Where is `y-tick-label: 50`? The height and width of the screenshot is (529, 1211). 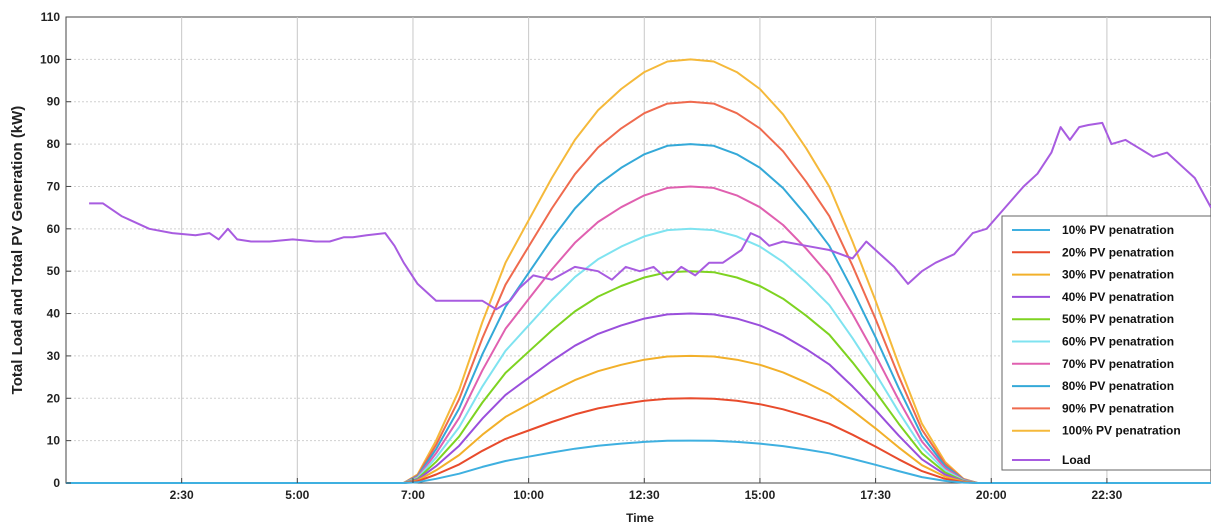 y-tick-label: 50 is located at coordinates (54, 271).